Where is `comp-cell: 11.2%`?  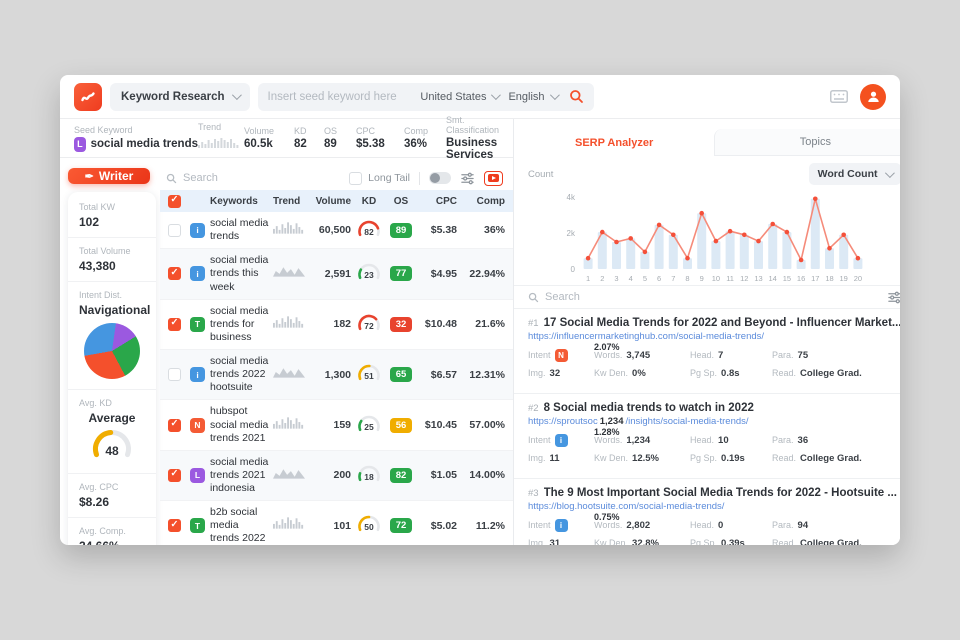 comp-cell: 11.2% is located at coordinates (490, 525).